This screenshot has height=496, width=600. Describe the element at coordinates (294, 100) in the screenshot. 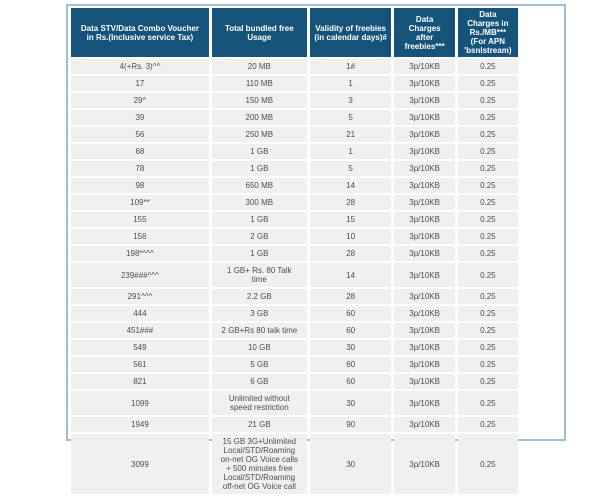

I see `table-row: 29^ 150 MB 3 3p/10KB 0.25` at that location.